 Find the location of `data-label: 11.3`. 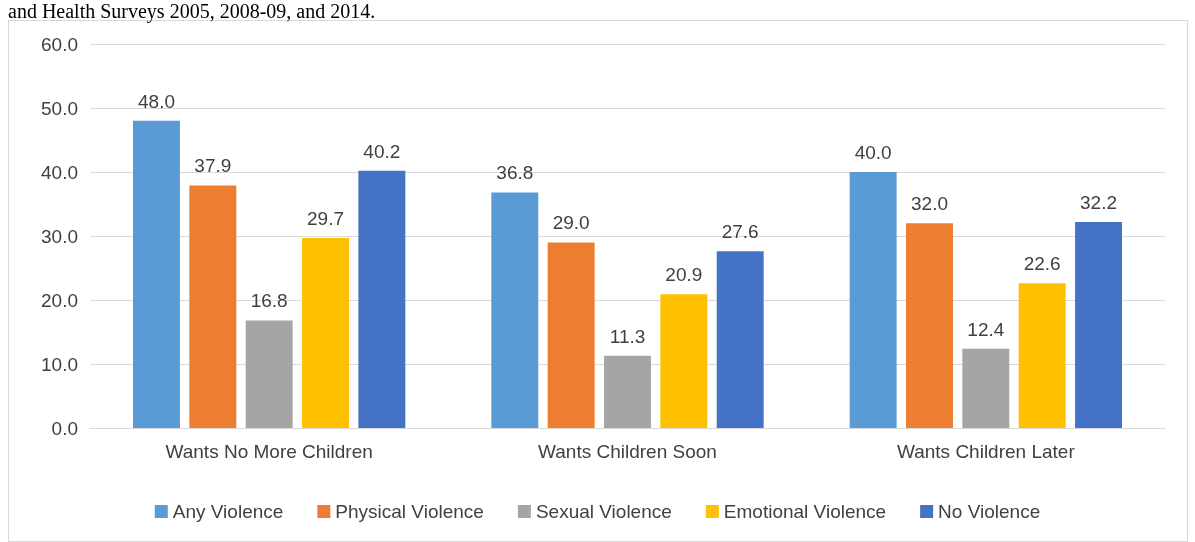

data-label: 11.3 is located at coordinates (627, 336).